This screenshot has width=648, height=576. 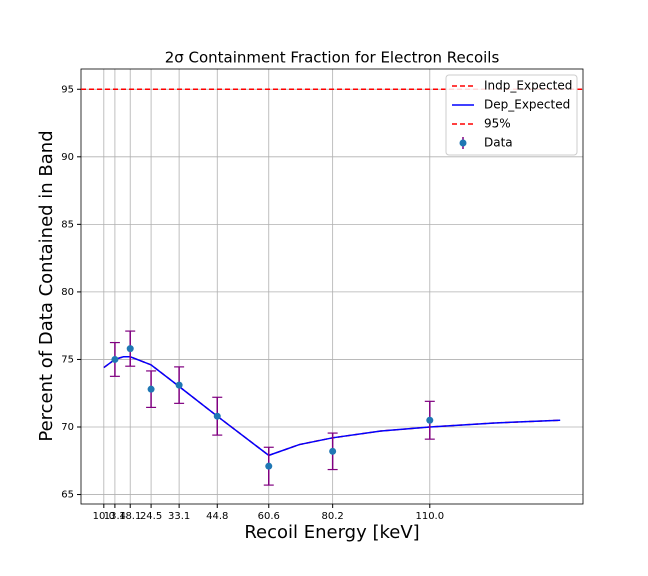 What do you see at coordinates (527, 105) in the screenshot?
I see `legend-label: Dep_Expected` at bounding box center [527, 105].